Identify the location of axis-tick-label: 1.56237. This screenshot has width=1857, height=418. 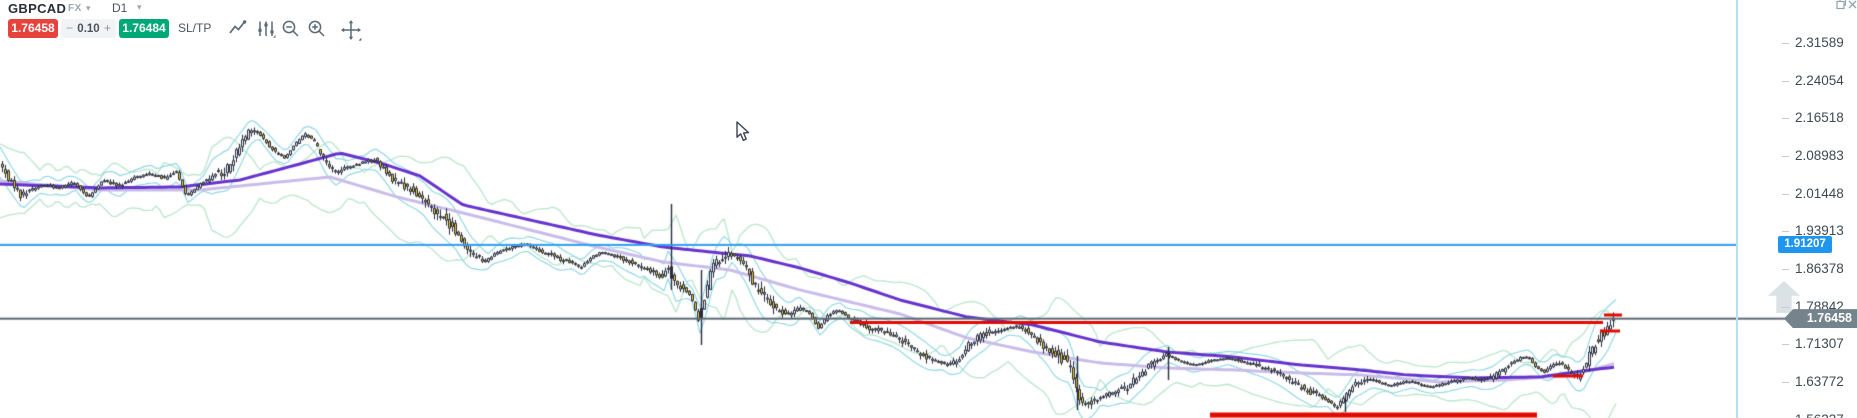
(1813, 415).